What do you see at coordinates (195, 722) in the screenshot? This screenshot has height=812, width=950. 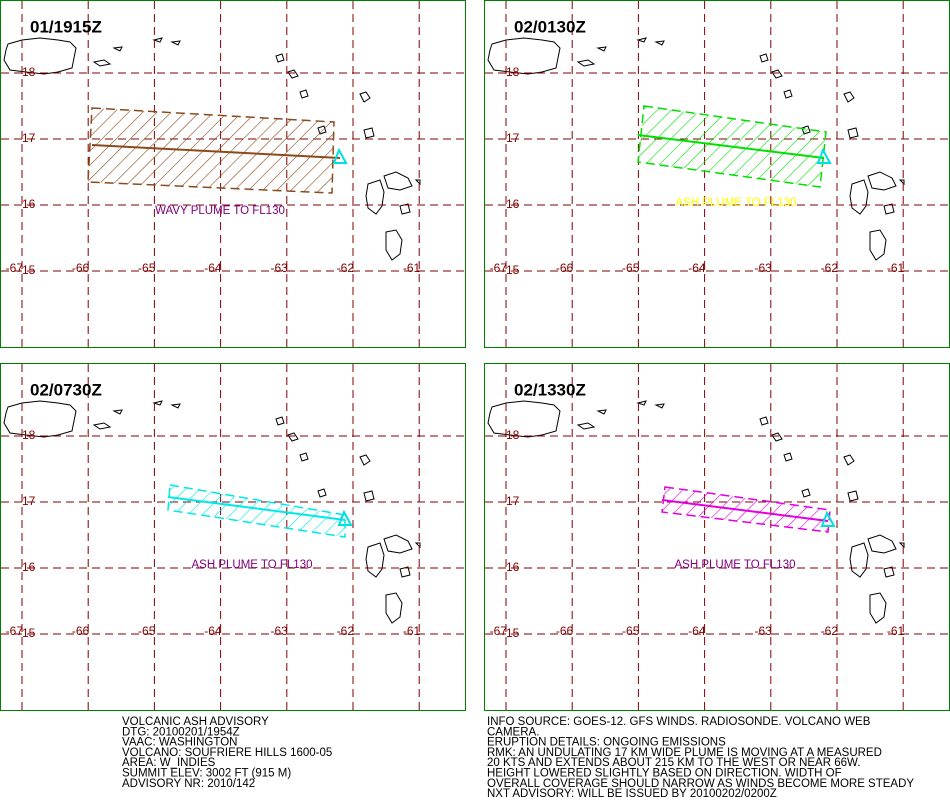 I see `advisory-line: VOLCANIC ASH ADVISORY` at bounding box center [195, 722].